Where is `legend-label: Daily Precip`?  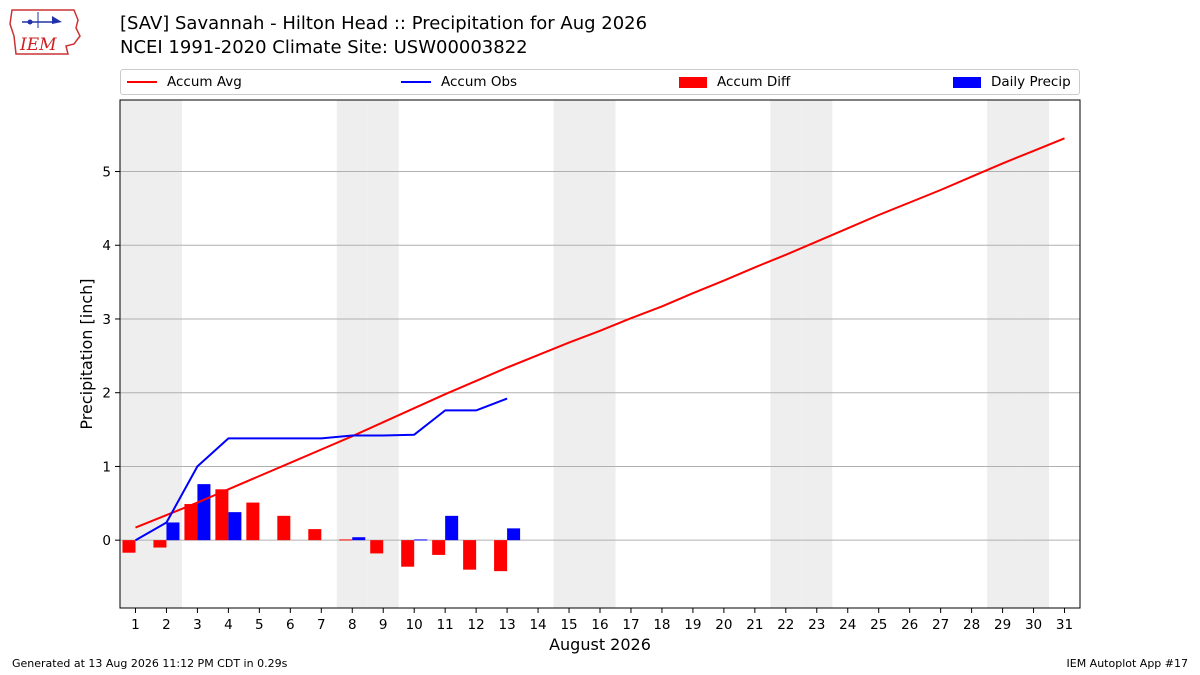 legend-label: Daily Precip is located at coordinates (1031, 82).